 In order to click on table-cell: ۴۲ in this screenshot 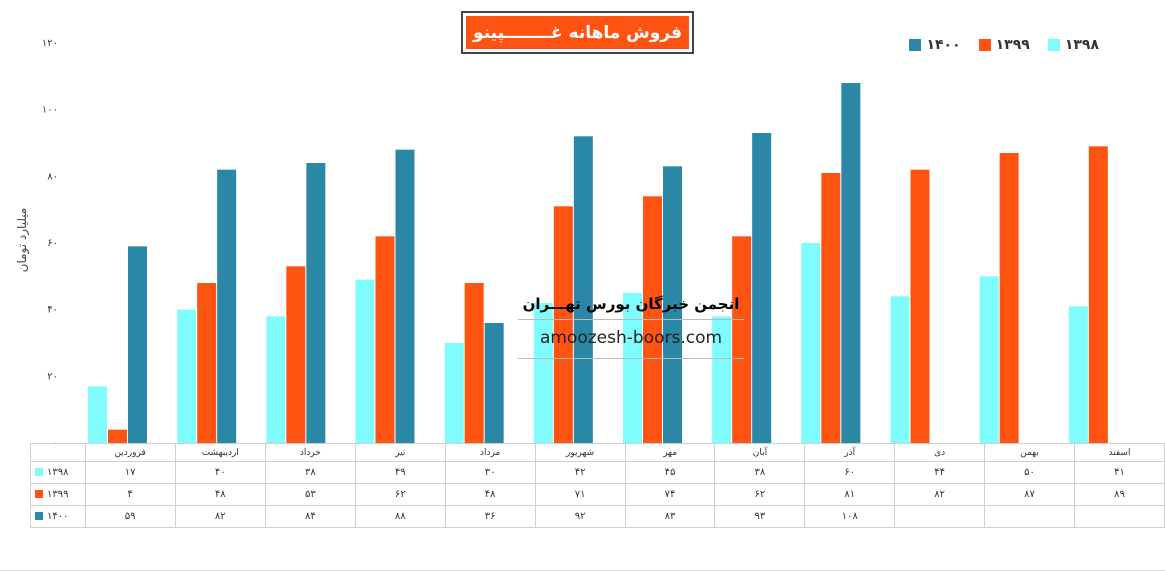, I will do `click(580, 472)`.